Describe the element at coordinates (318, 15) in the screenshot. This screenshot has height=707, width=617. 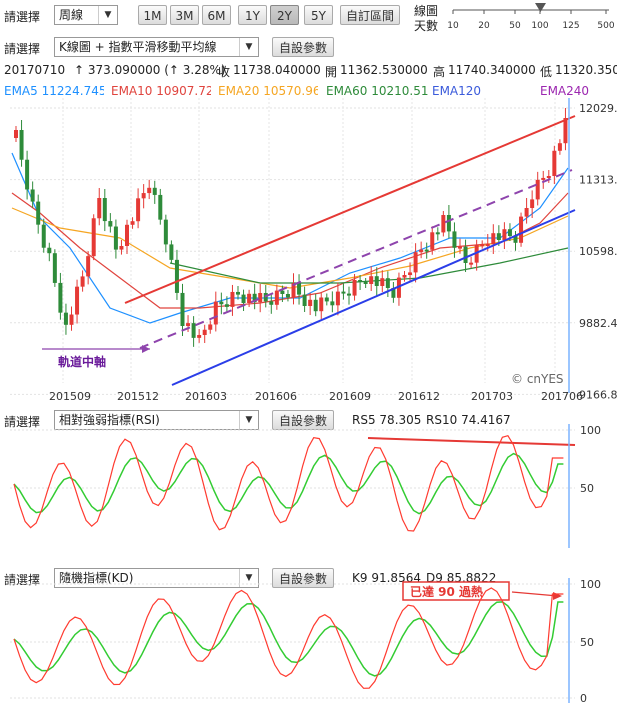
I see `range-button-5y: 5Y` at that location.